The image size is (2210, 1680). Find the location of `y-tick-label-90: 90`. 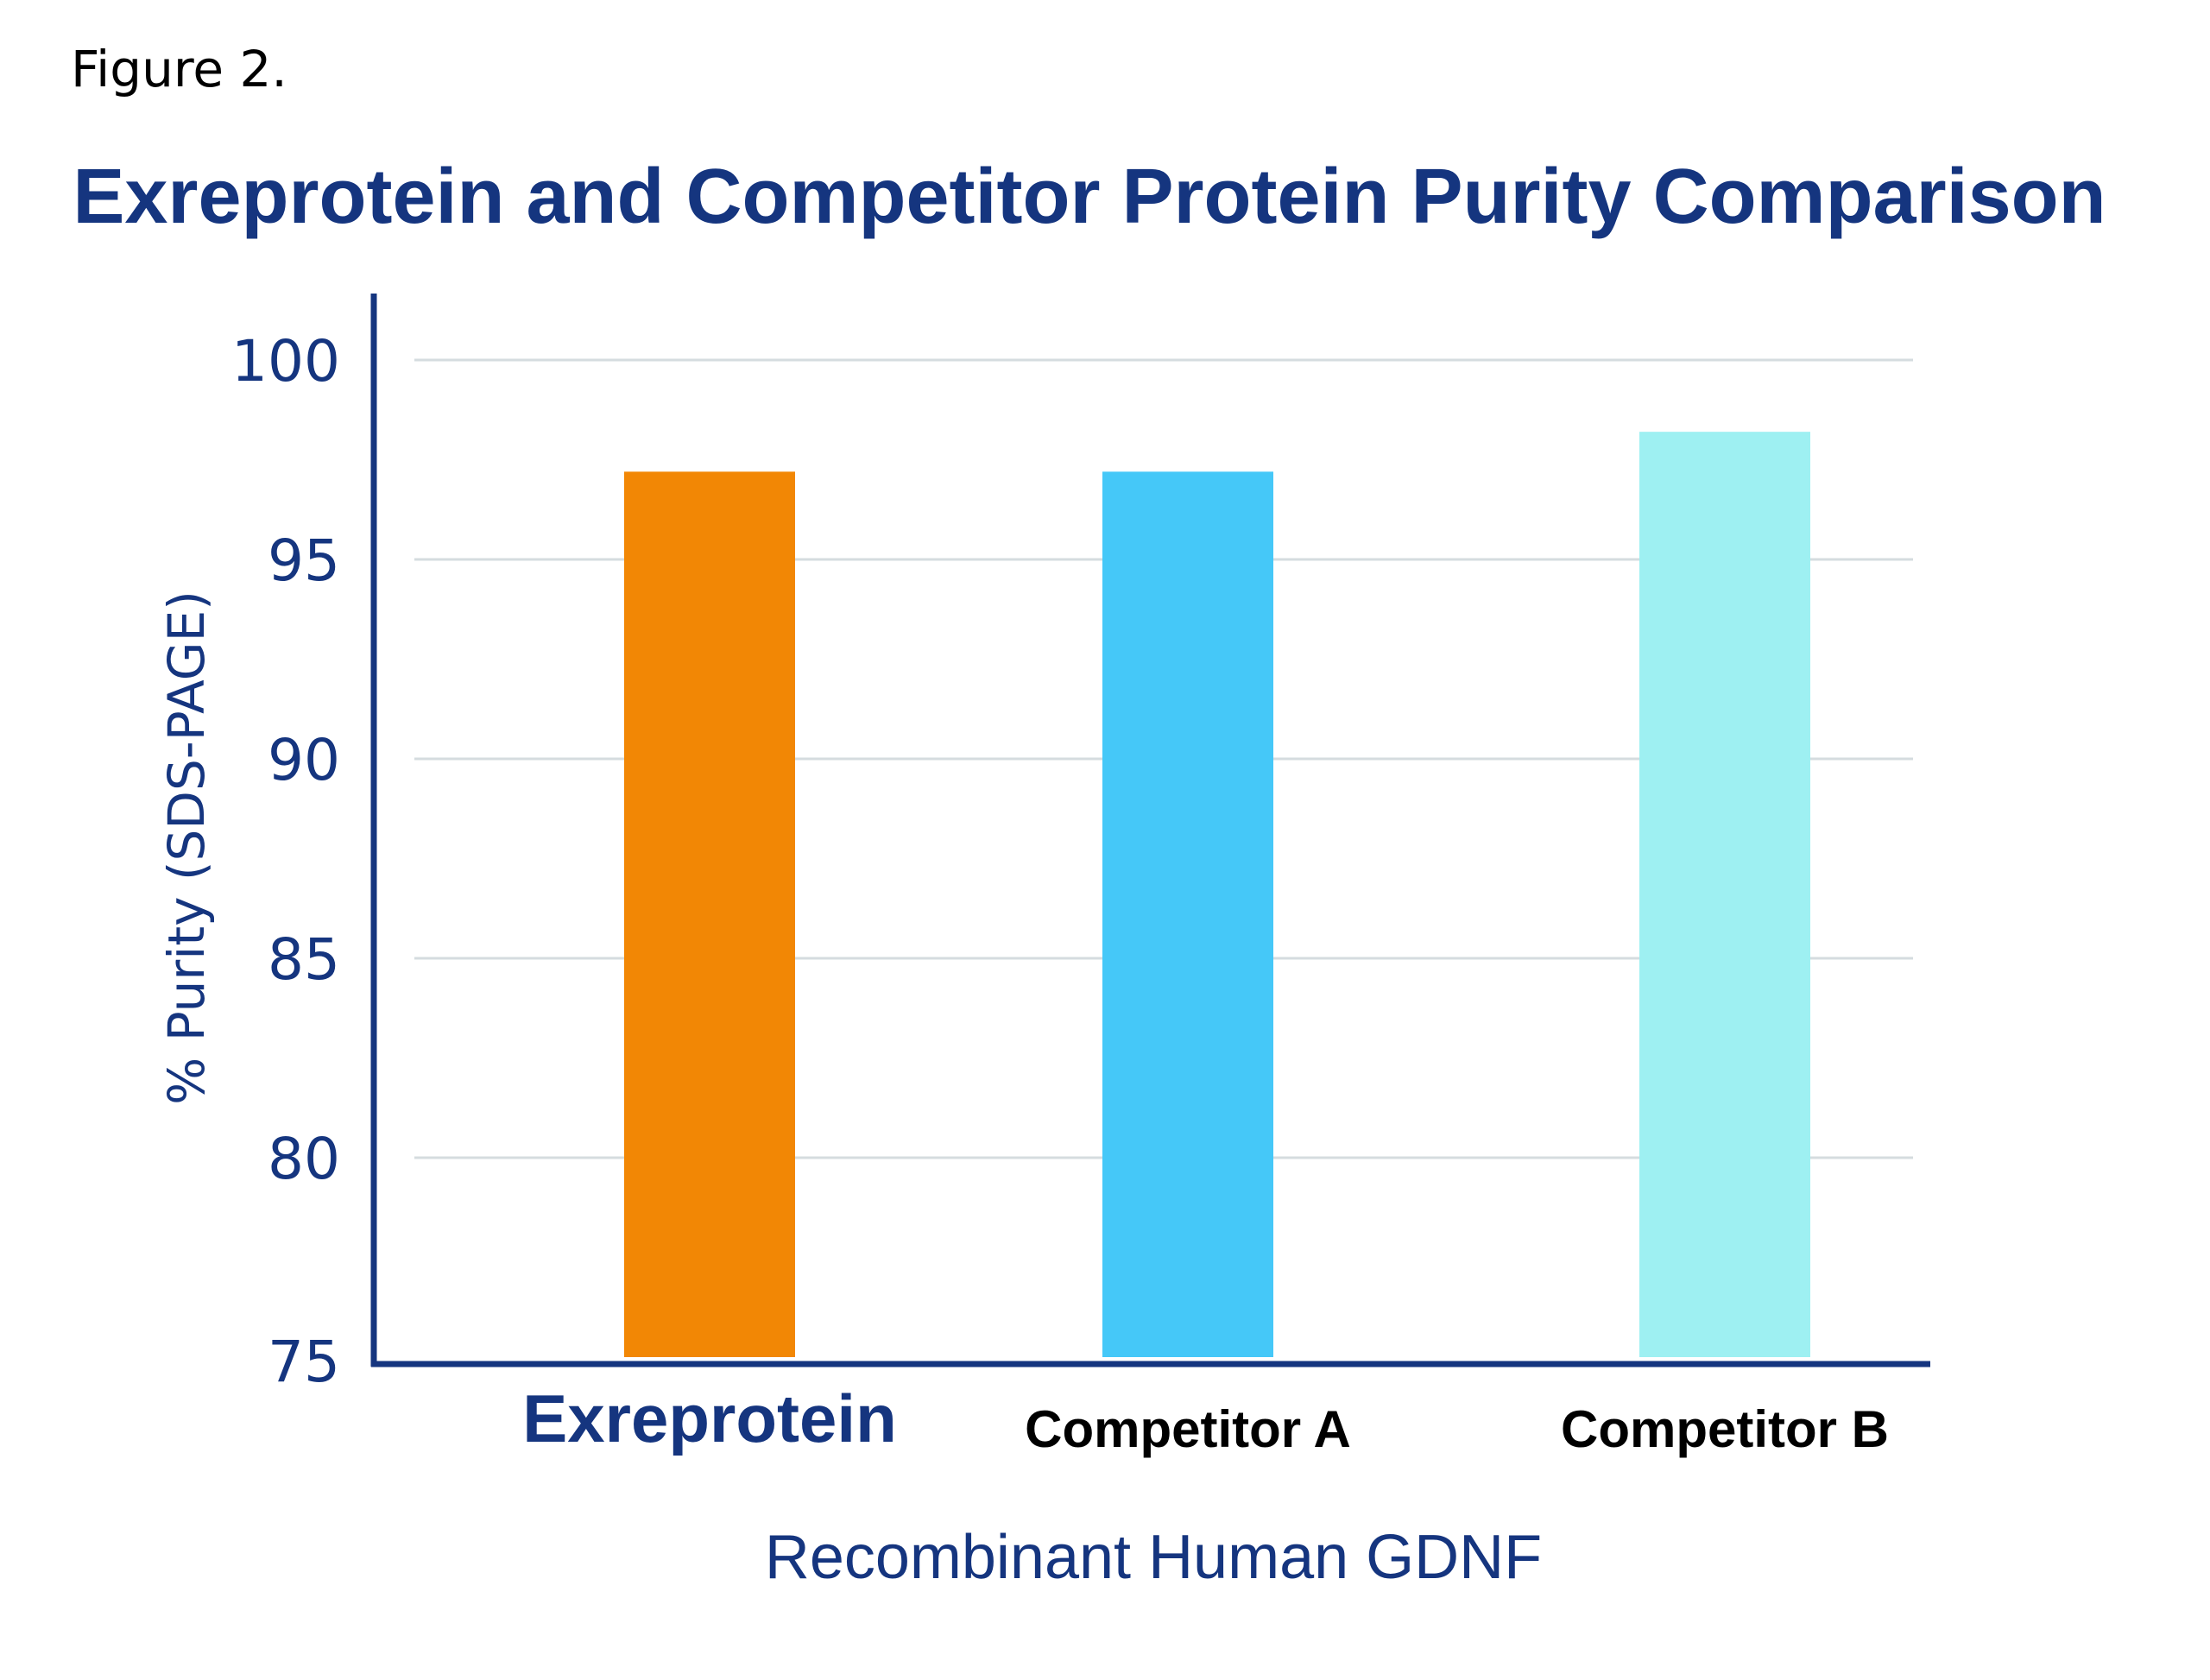

y-tick-label-90: 90 is located at coordinates (304, 760).